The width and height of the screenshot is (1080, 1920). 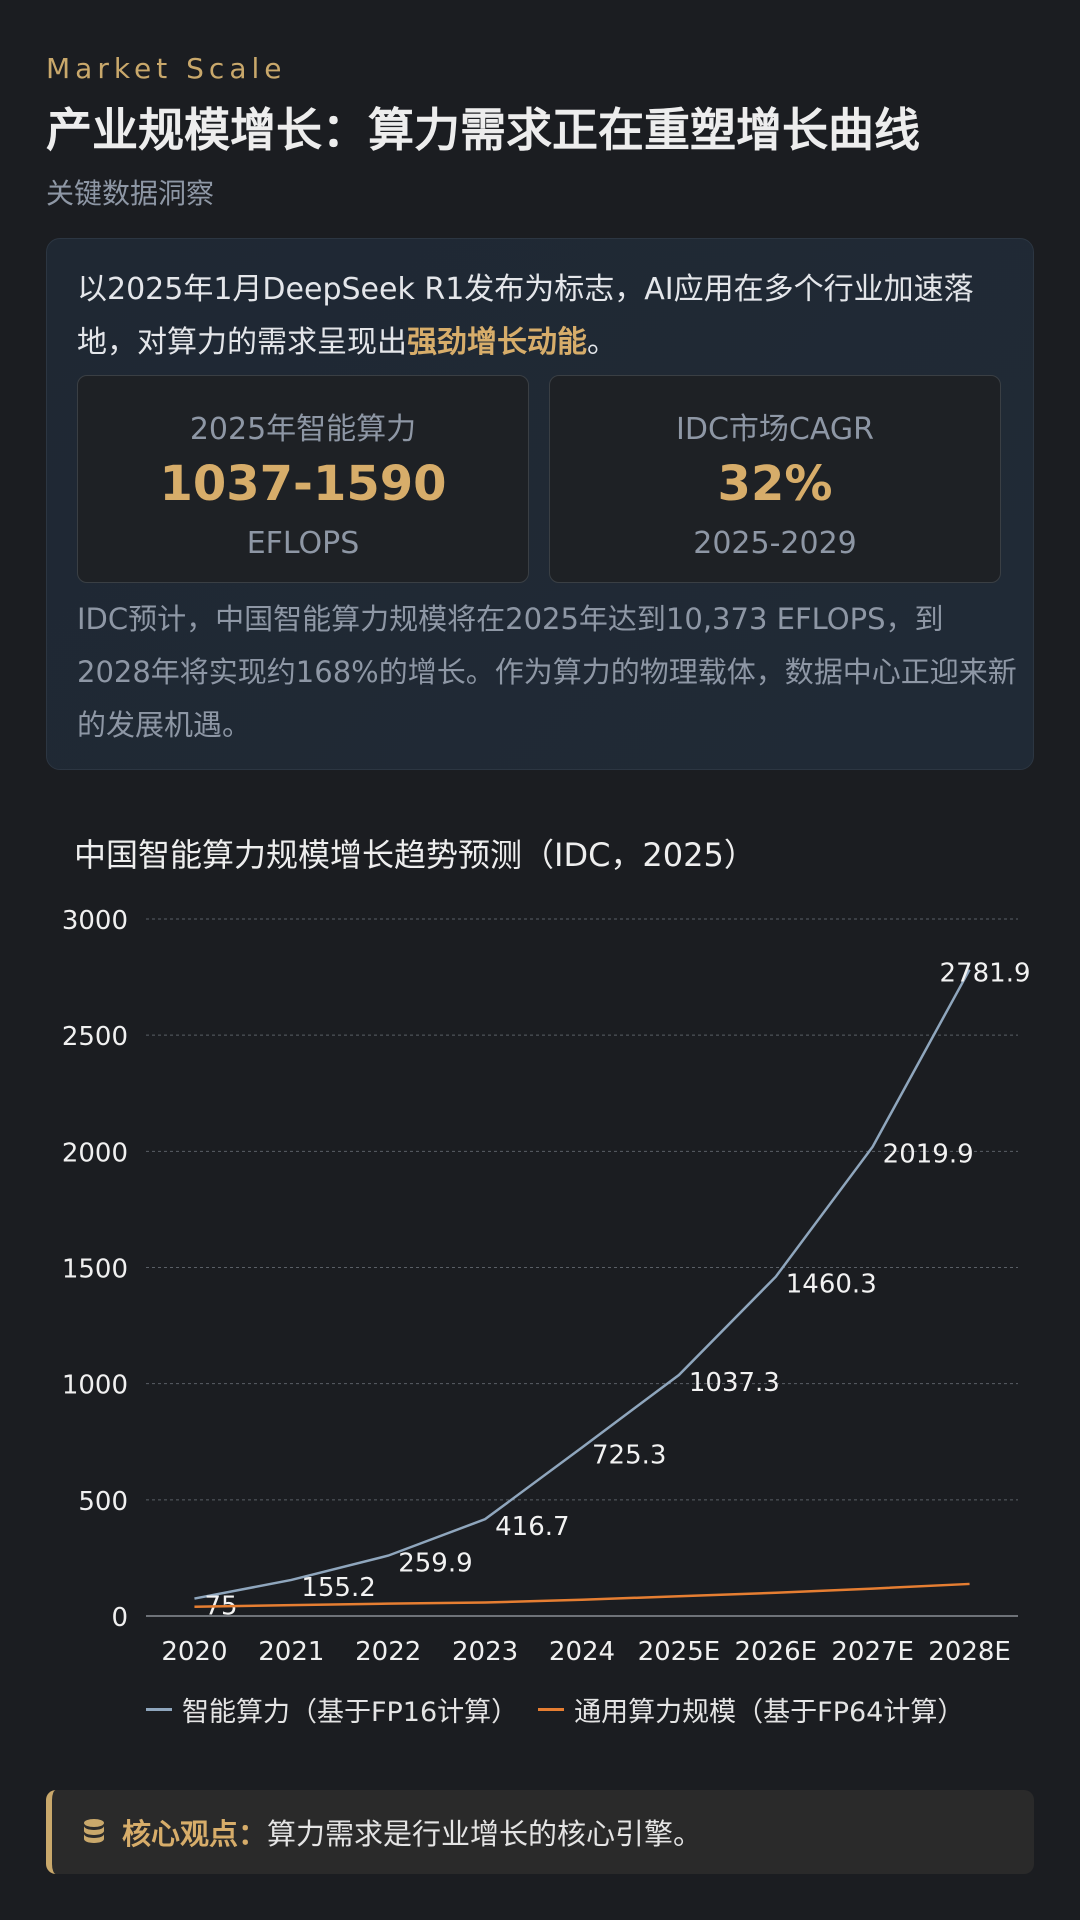 What do you see at coordinates (303, 429) in the screenshot?
I see `stat-label: 2025年智能算力` at bounding box center [303, 429].